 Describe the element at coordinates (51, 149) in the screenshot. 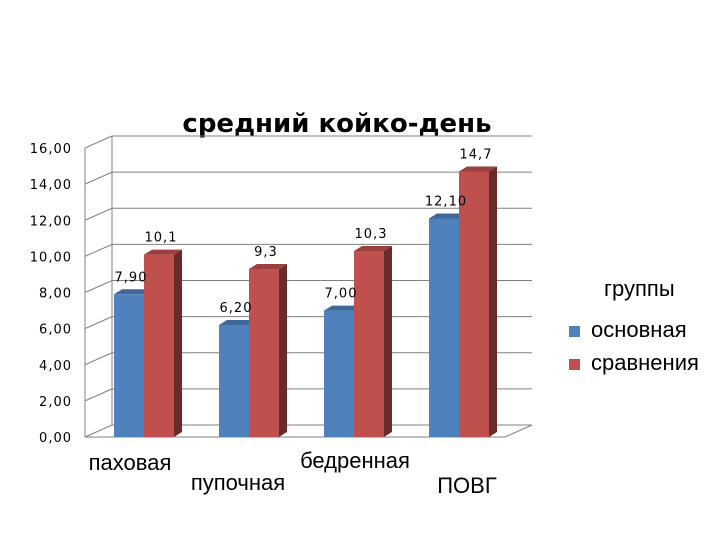

I see `y-tick-label: 16,00` at that location.